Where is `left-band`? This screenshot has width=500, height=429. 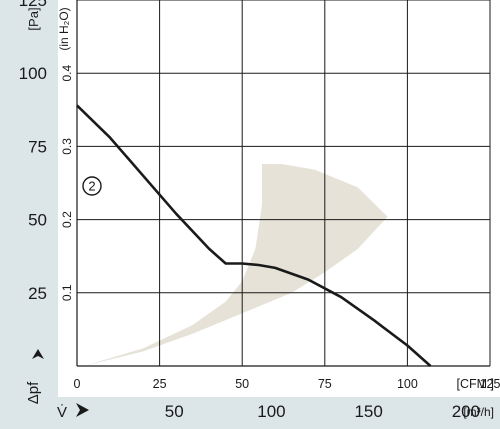
left-band is located at coordinates (29, 214).